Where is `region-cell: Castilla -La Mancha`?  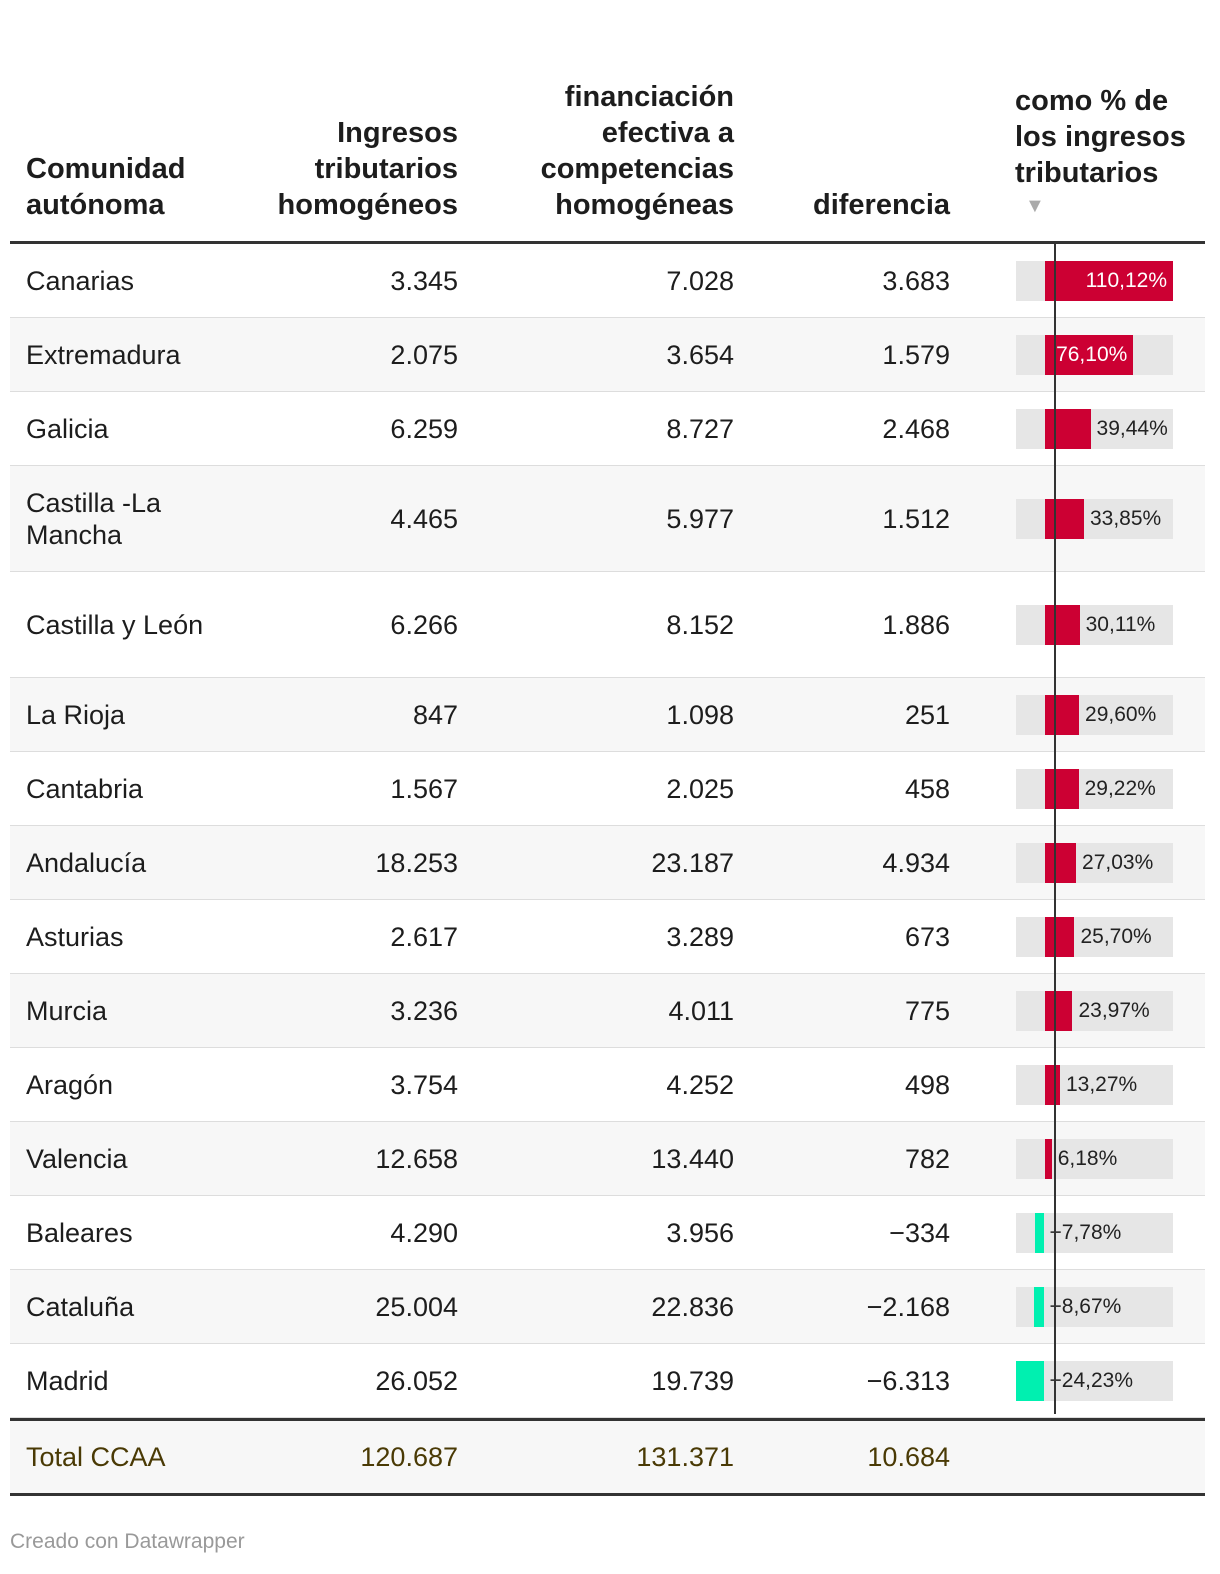 region-cell: Castilla -La Mancha is located at coordinates (94, 518).